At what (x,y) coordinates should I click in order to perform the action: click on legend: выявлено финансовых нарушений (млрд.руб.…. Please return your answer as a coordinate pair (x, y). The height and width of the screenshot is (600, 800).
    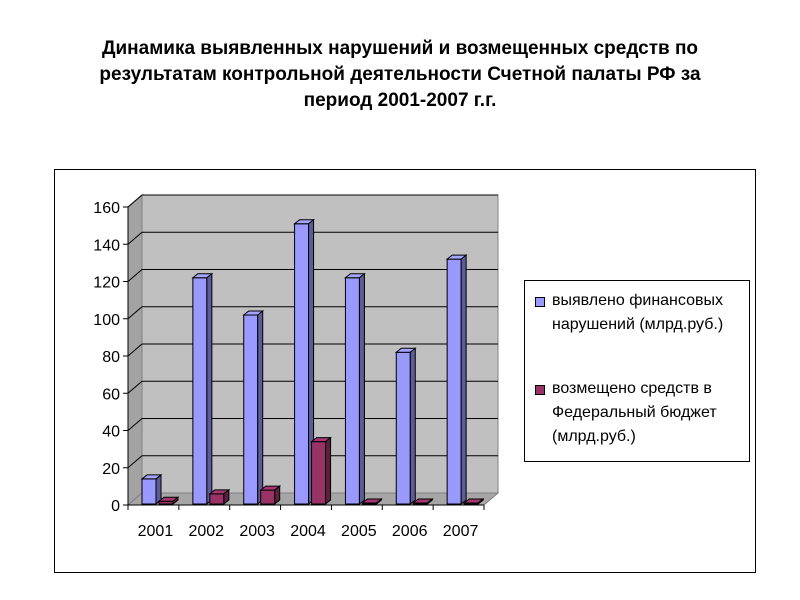
    Looking at the image, I should click on (637, 371).